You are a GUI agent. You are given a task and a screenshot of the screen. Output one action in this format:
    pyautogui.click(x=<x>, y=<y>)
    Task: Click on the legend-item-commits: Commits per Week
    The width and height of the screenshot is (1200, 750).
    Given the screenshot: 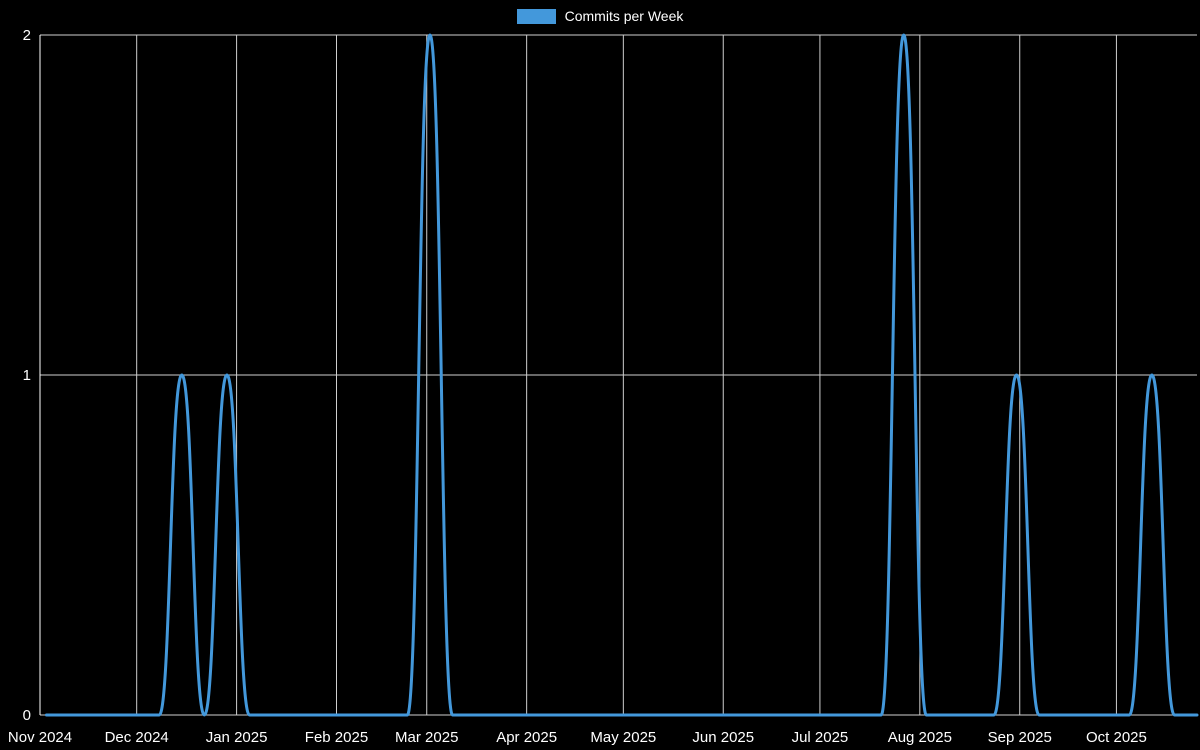 What is the action you would take?
    pyautogui.click(x=600, y=16)
    